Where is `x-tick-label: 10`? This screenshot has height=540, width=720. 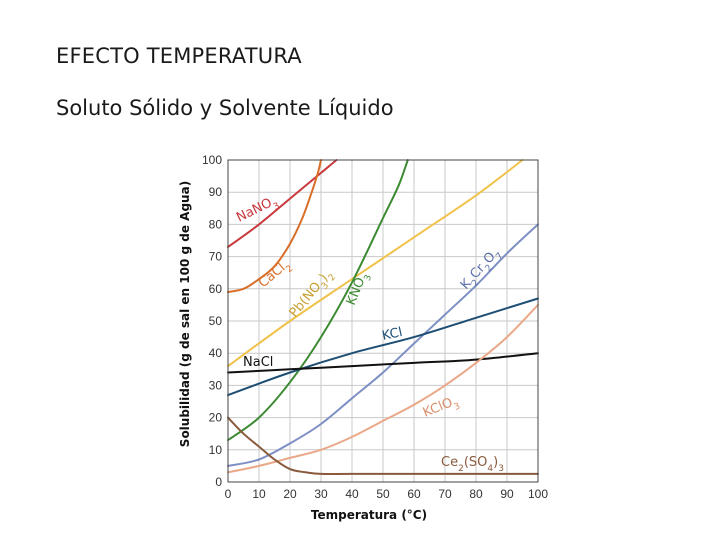
x-tick-label: 10 is located at coordinates (259, 494).